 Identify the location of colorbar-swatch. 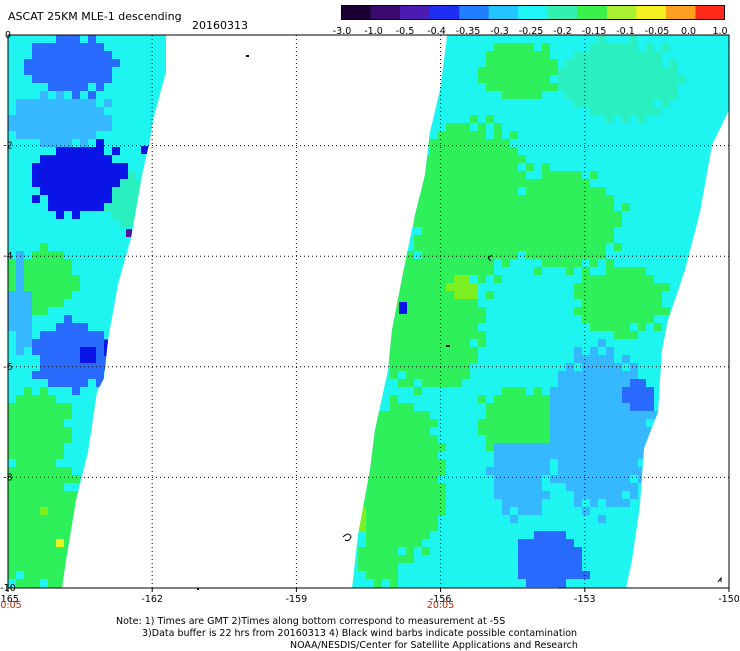
(474, 12).